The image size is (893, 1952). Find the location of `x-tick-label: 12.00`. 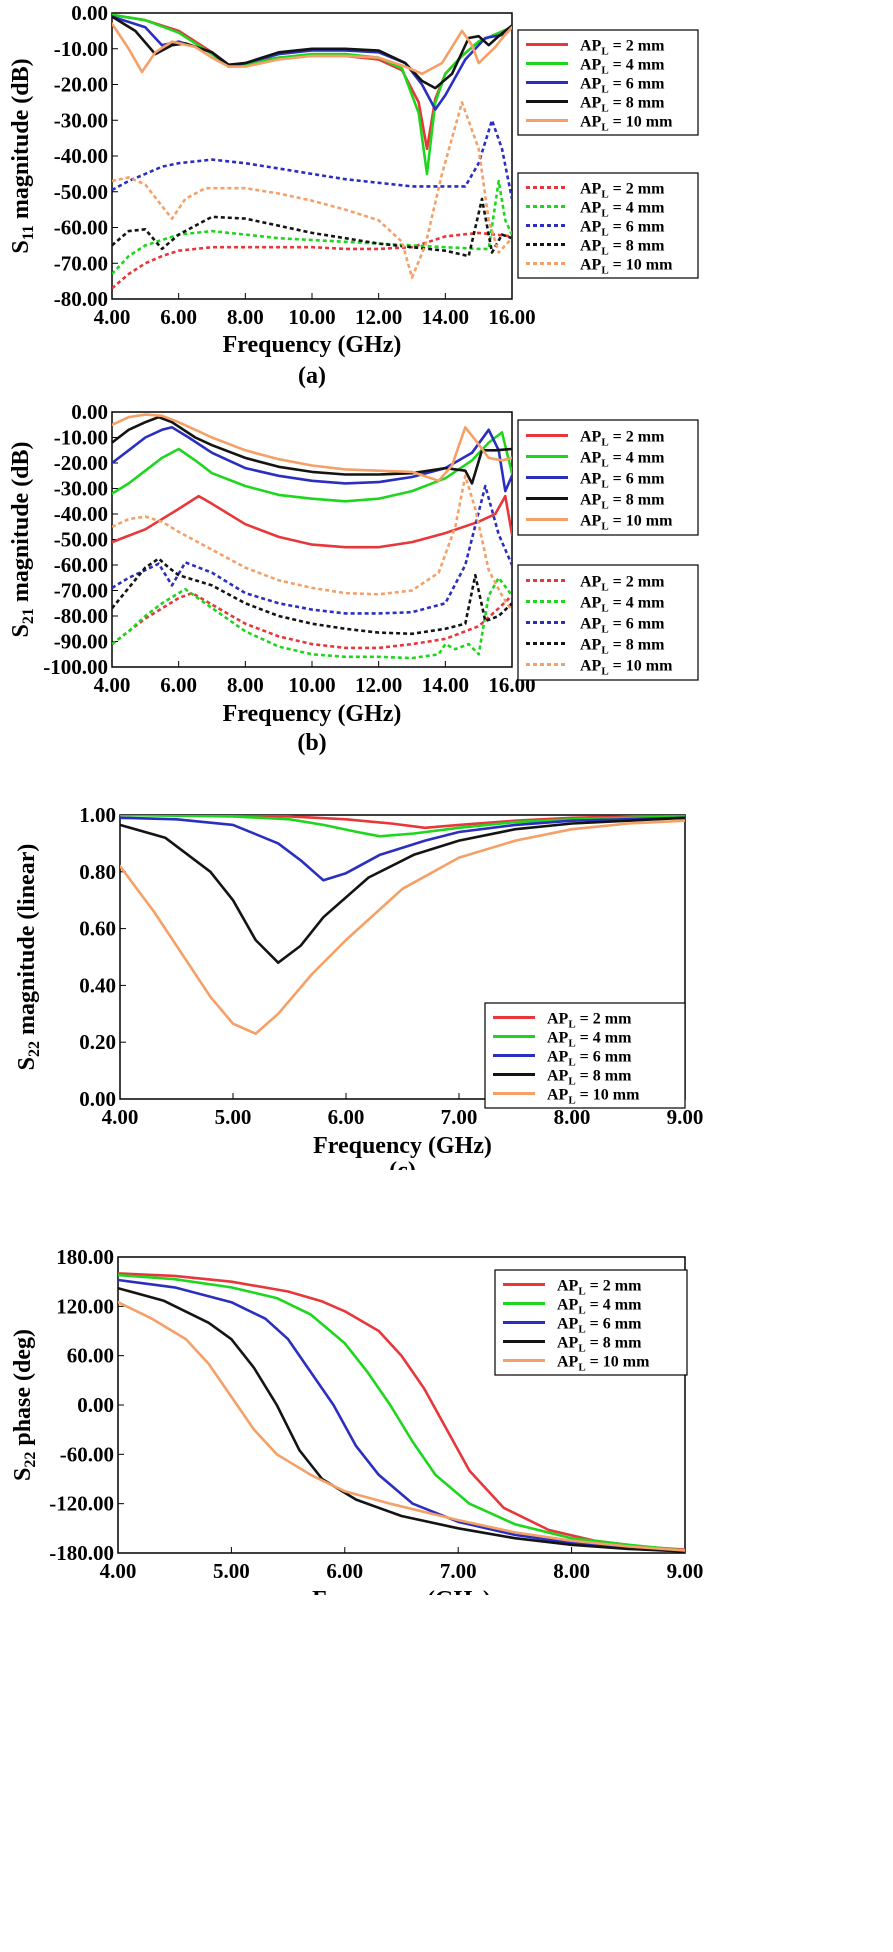

x-tick-label: 12.00 is located at coordinates (378, 685).